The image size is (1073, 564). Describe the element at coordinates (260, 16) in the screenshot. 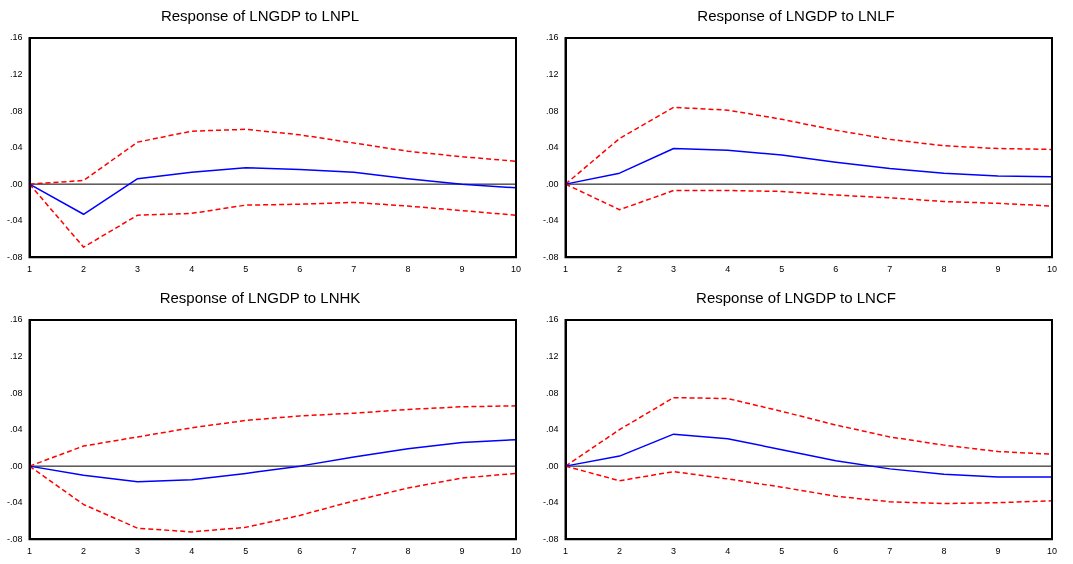

I see `chart-title: Response of LNGDP to LNPL` at that location.